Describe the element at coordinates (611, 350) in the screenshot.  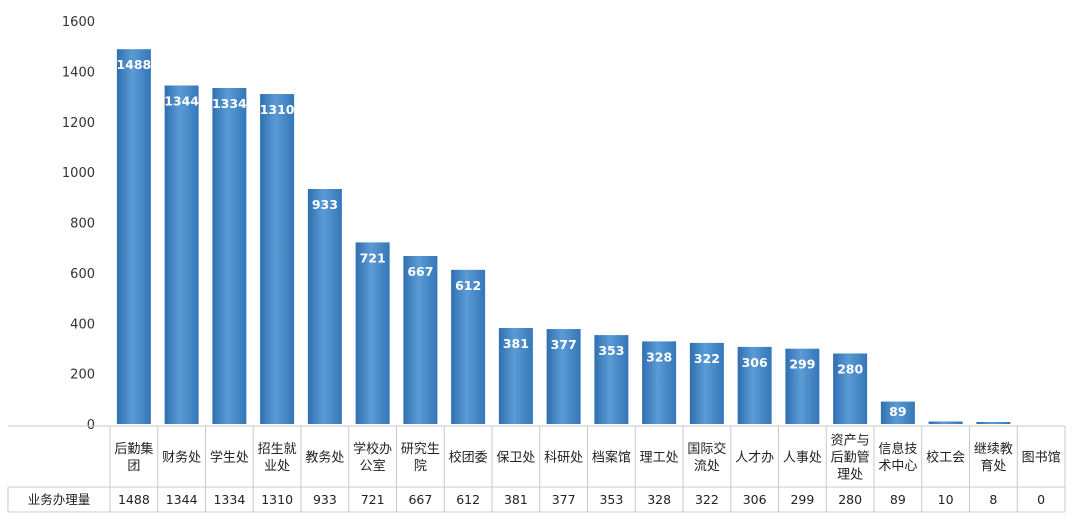
I see `data-label: 353` at that location.